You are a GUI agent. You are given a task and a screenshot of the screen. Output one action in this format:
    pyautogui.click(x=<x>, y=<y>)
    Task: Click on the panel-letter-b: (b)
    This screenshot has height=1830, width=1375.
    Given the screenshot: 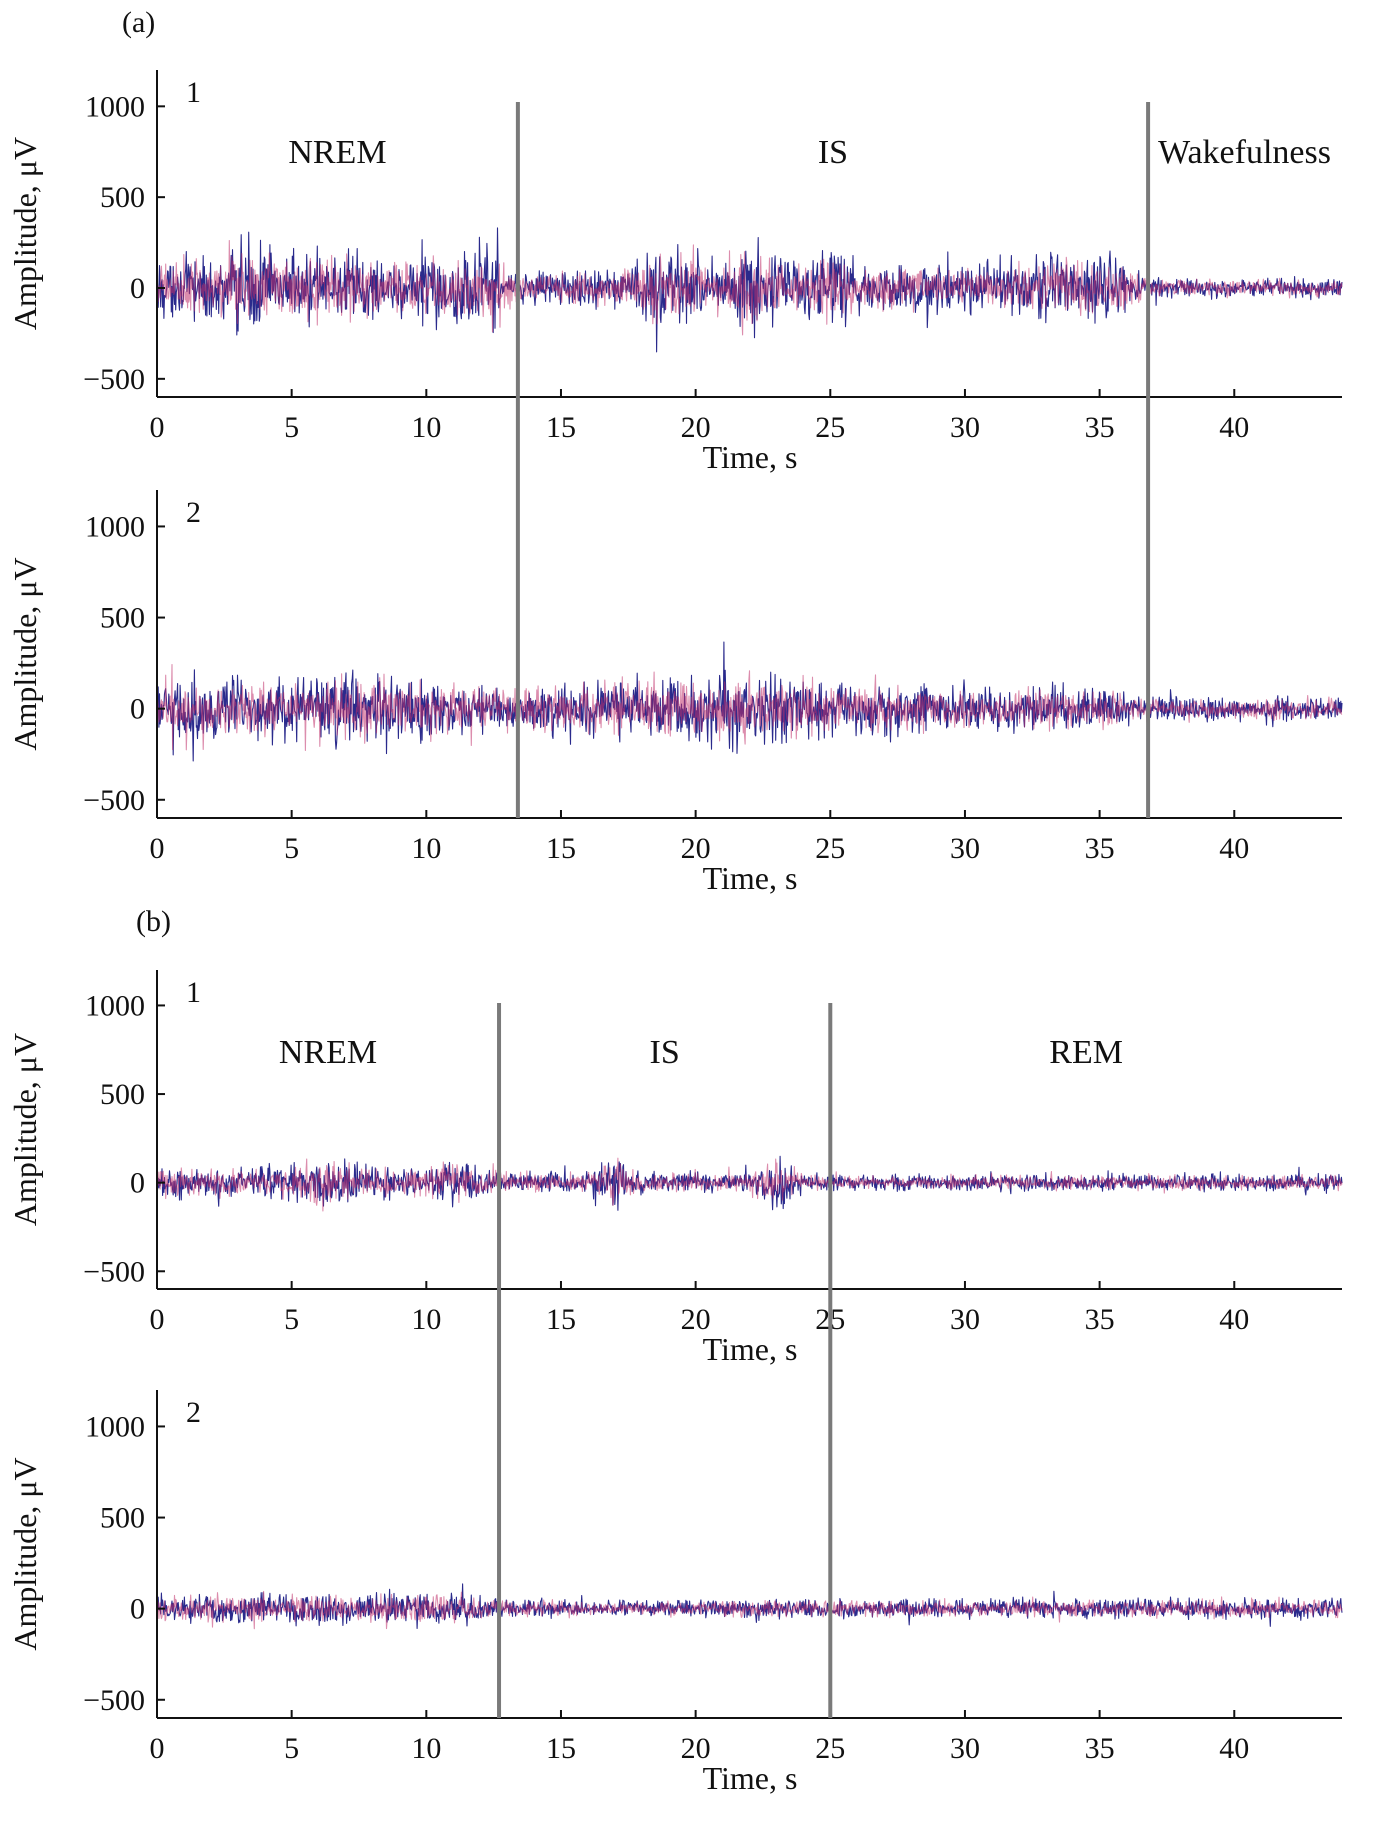 What is the action you would take?
    pyautogui.click(x=153, y=921)
    